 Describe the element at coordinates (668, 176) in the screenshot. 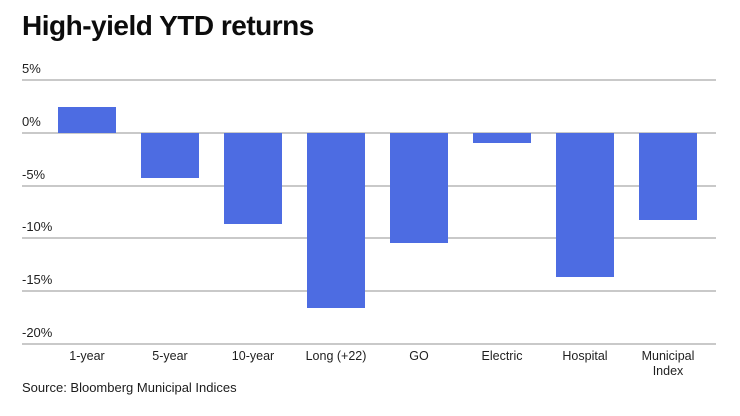

I see `bar-municipal-index` at that location.